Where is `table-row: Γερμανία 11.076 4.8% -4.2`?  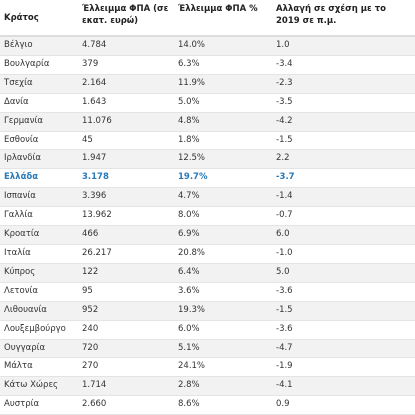 table-row: Γερμανία 11.076 4.8% -4.2 is located at coordinates (207, 122).